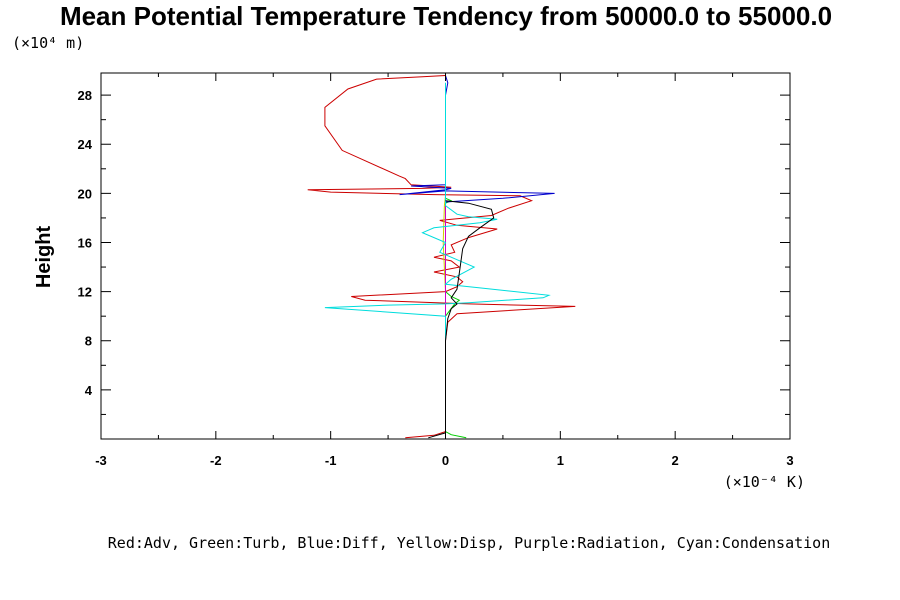 Image resolution: width=900 pixels, height=600 pixels. Describe the element at coordinates (789, 460) in the screenshot. I see `x-tick-label: 3` at that location.